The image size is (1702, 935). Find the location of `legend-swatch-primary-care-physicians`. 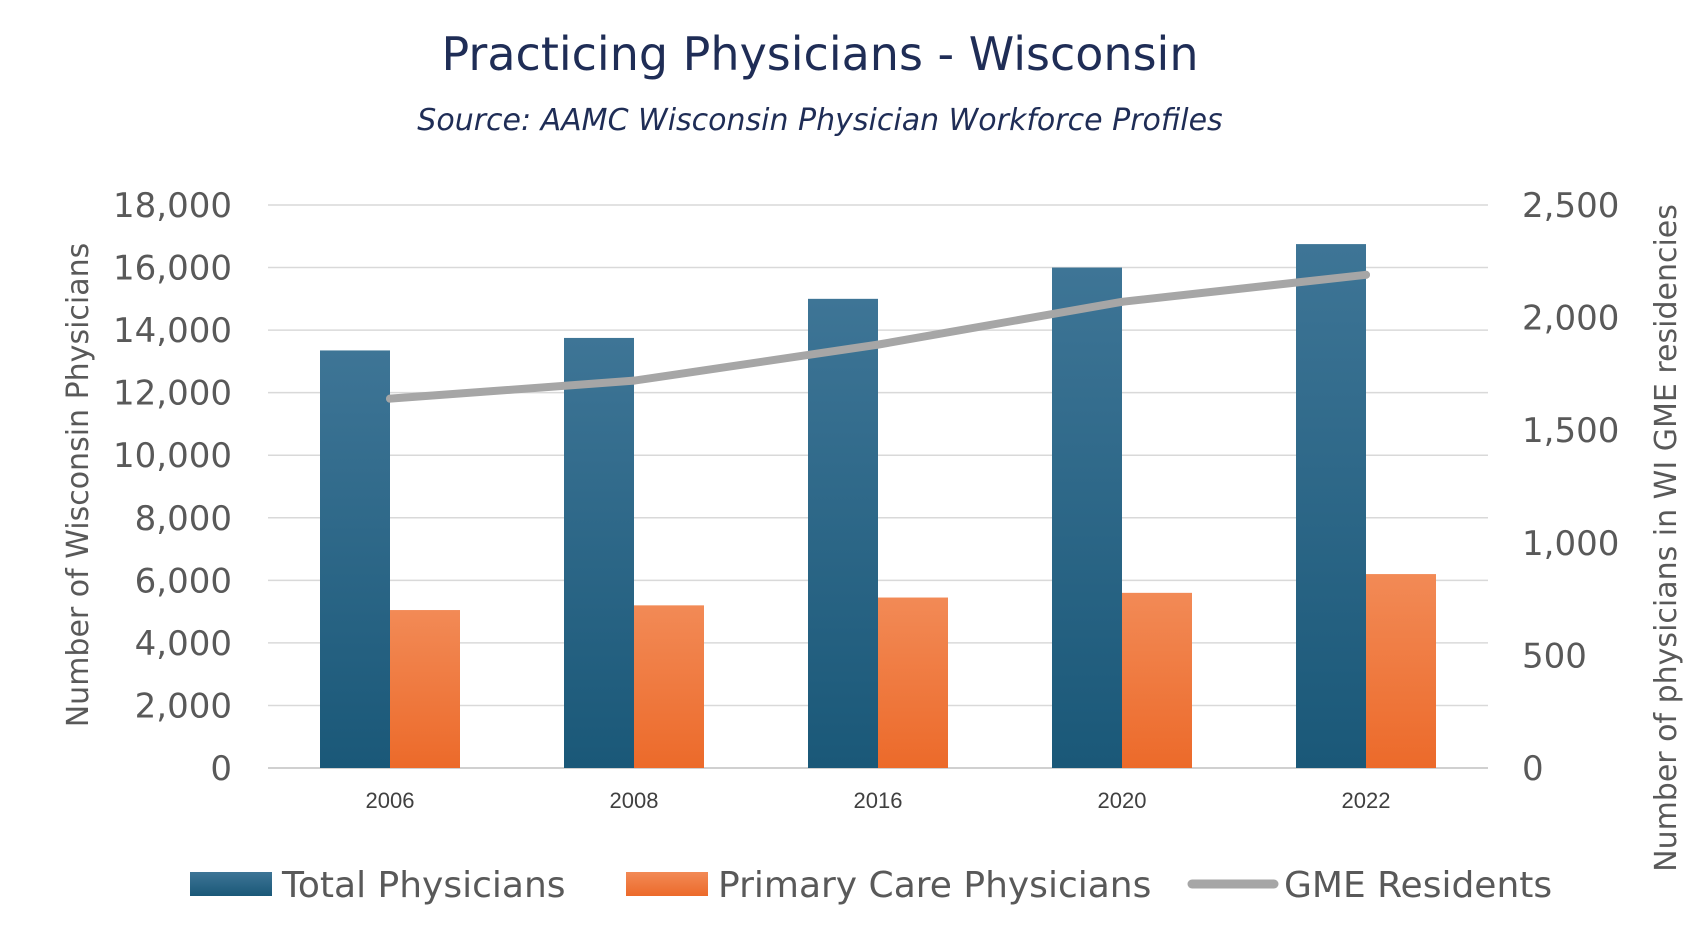

legend-swatch-primary-care-physicians is located at coordinates (667, 884).